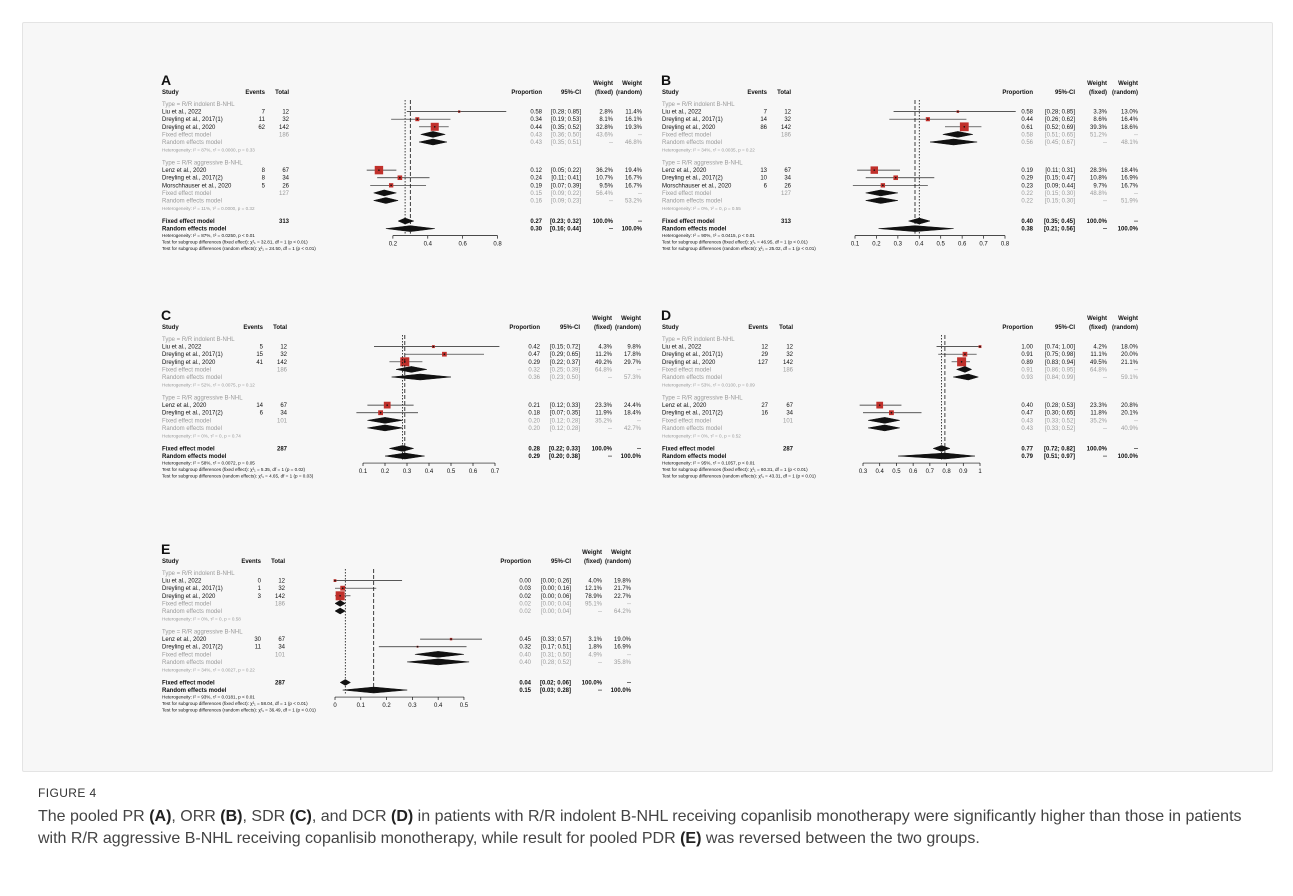  What do you see at coordinates (1100, 113) in the screenshot?
I see `weight-fixed-value: 3.3%` at bounding box center [1100, 113].